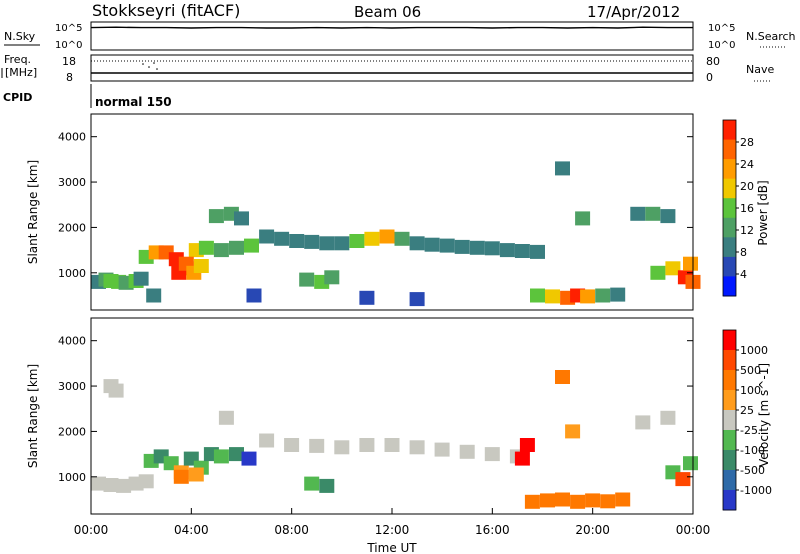 This screenshot has height=554, width=800. I want to click on colorbar-tick-label: -500, so click(752, 470).